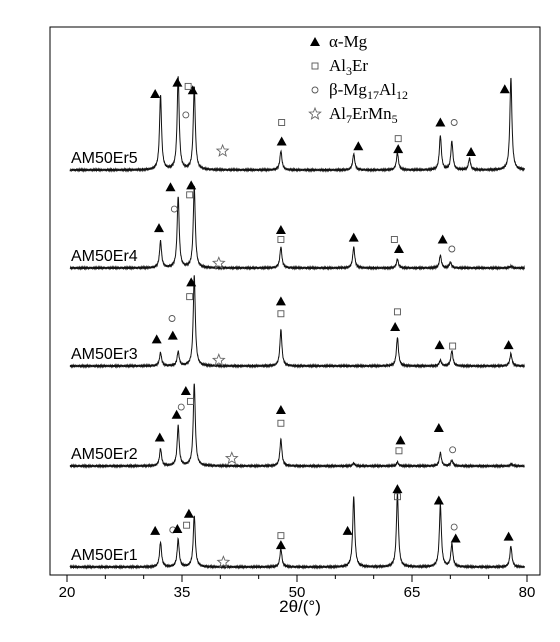  Describe the element at coordinates (104, 158) in the screenshot. I see `sample-label: AM50Er5` at that location.